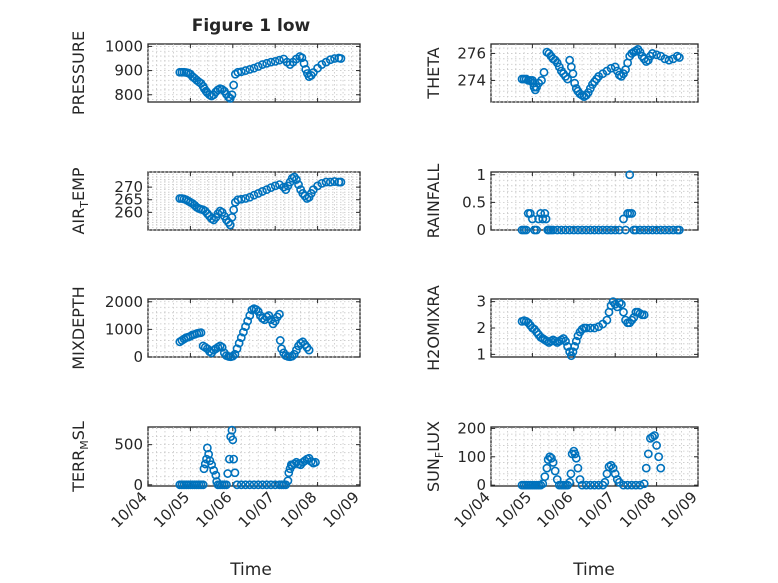 The height and width of the screenshot is (583, 778). Describe the element at coordinates (251, 26) in the screenshot. I see `figure-title: Figure 1 low` at that location.